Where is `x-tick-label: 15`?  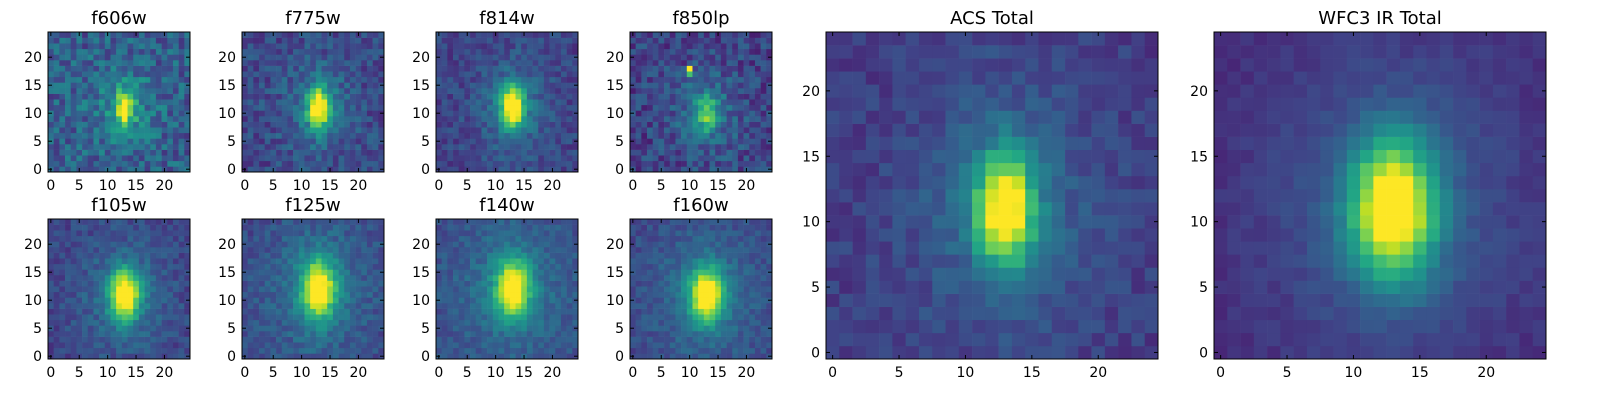
x-tick-label: 15 is located at coordinates (524, 186).